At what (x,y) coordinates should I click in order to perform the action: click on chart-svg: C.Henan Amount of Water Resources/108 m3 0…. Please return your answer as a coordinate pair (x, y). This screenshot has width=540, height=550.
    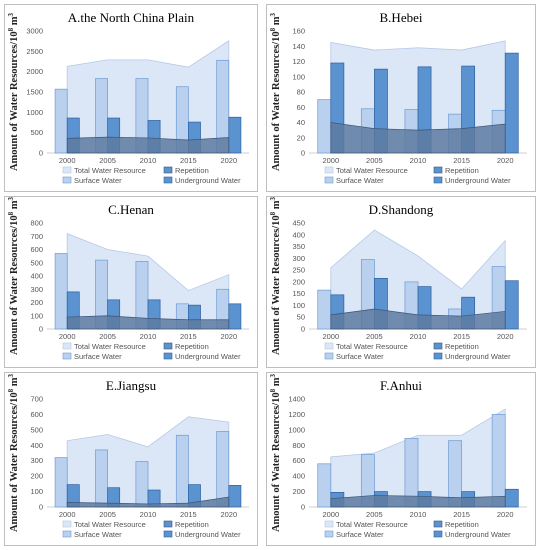
    Looking at the image, I should click on (128, 279).